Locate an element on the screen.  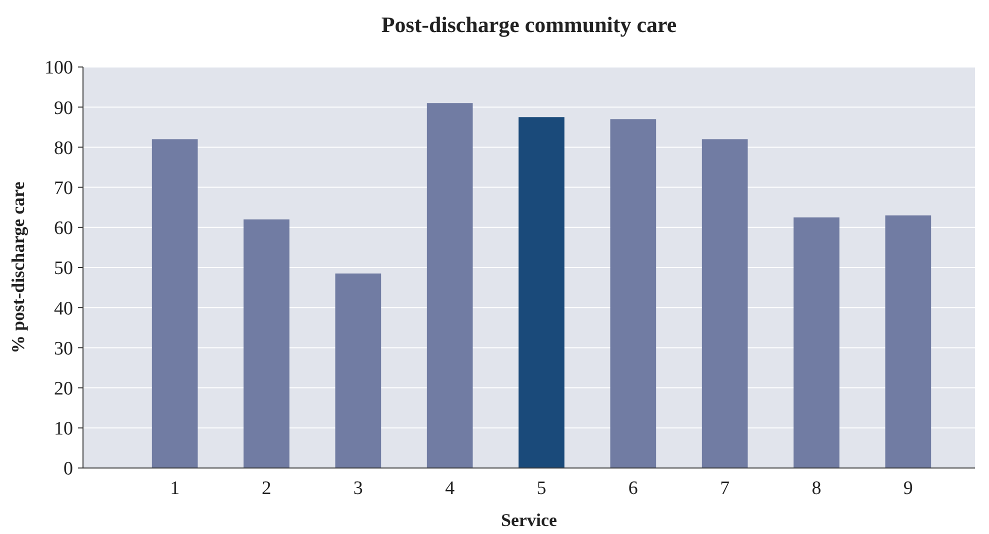
y-tick-label: 100 is located at coordinates (58, 68).